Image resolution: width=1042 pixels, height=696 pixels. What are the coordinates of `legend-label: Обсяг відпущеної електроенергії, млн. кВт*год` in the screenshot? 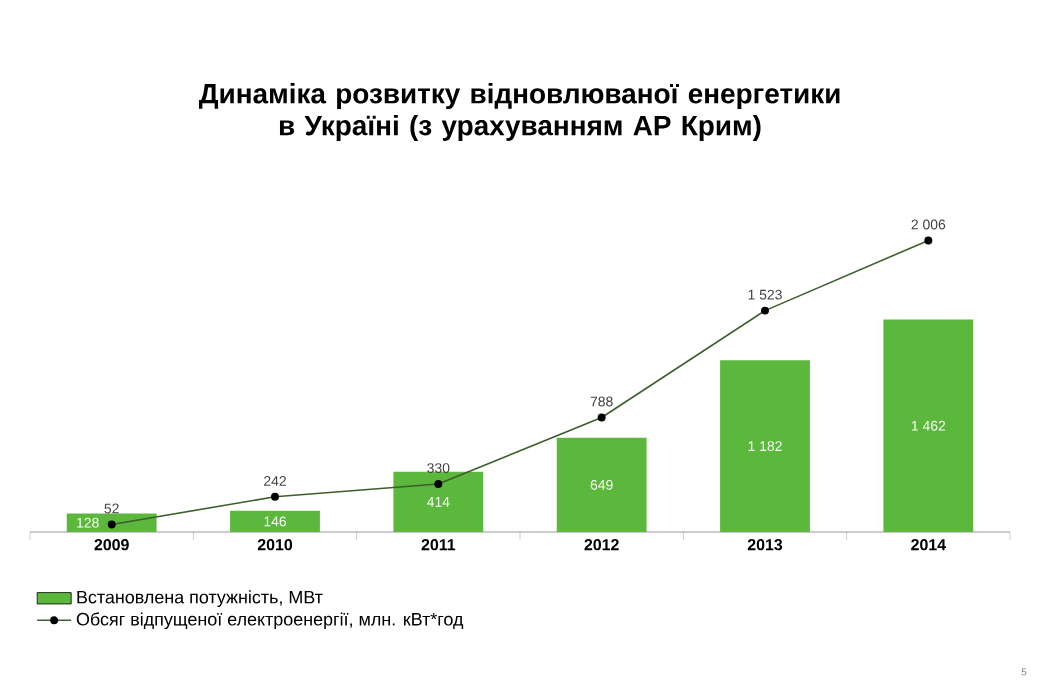 It's located at (270, 621).